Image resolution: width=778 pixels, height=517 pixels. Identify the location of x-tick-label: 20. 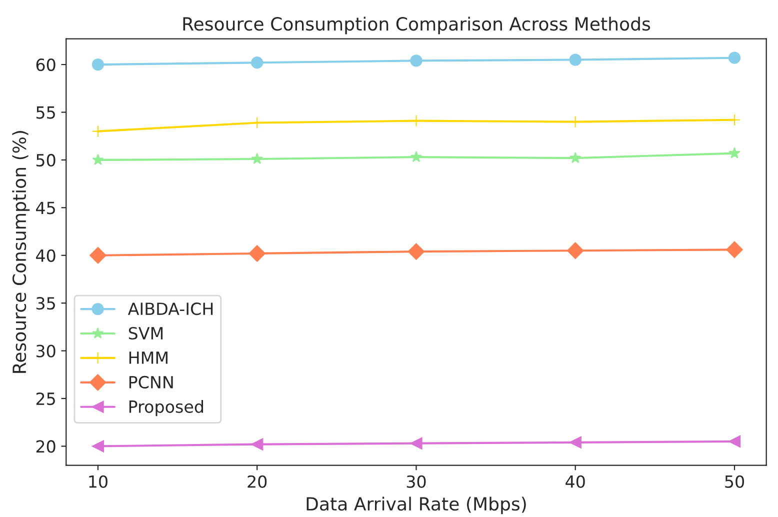
(257, 481).